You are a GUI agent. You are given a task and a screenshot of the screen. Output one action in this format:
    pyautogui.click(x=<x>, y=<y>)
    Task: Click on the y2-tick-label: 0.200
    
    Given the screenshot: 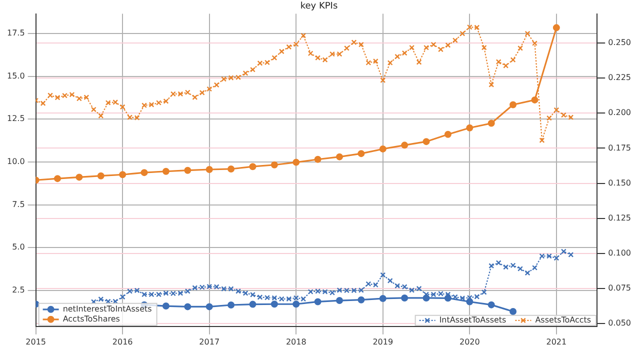 What is the action you would take?
    pyautogui.click(x=620, y=113)
    